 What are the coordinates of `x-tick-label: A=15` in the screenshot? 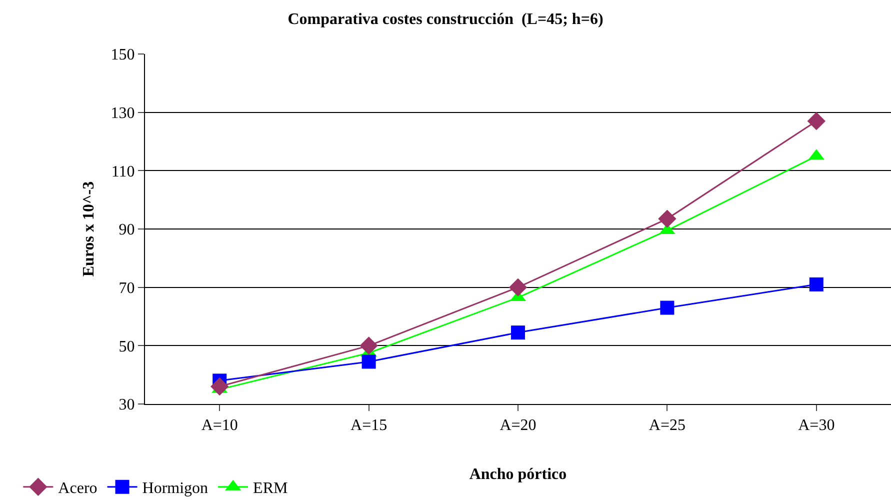 It's located at (369, 425).